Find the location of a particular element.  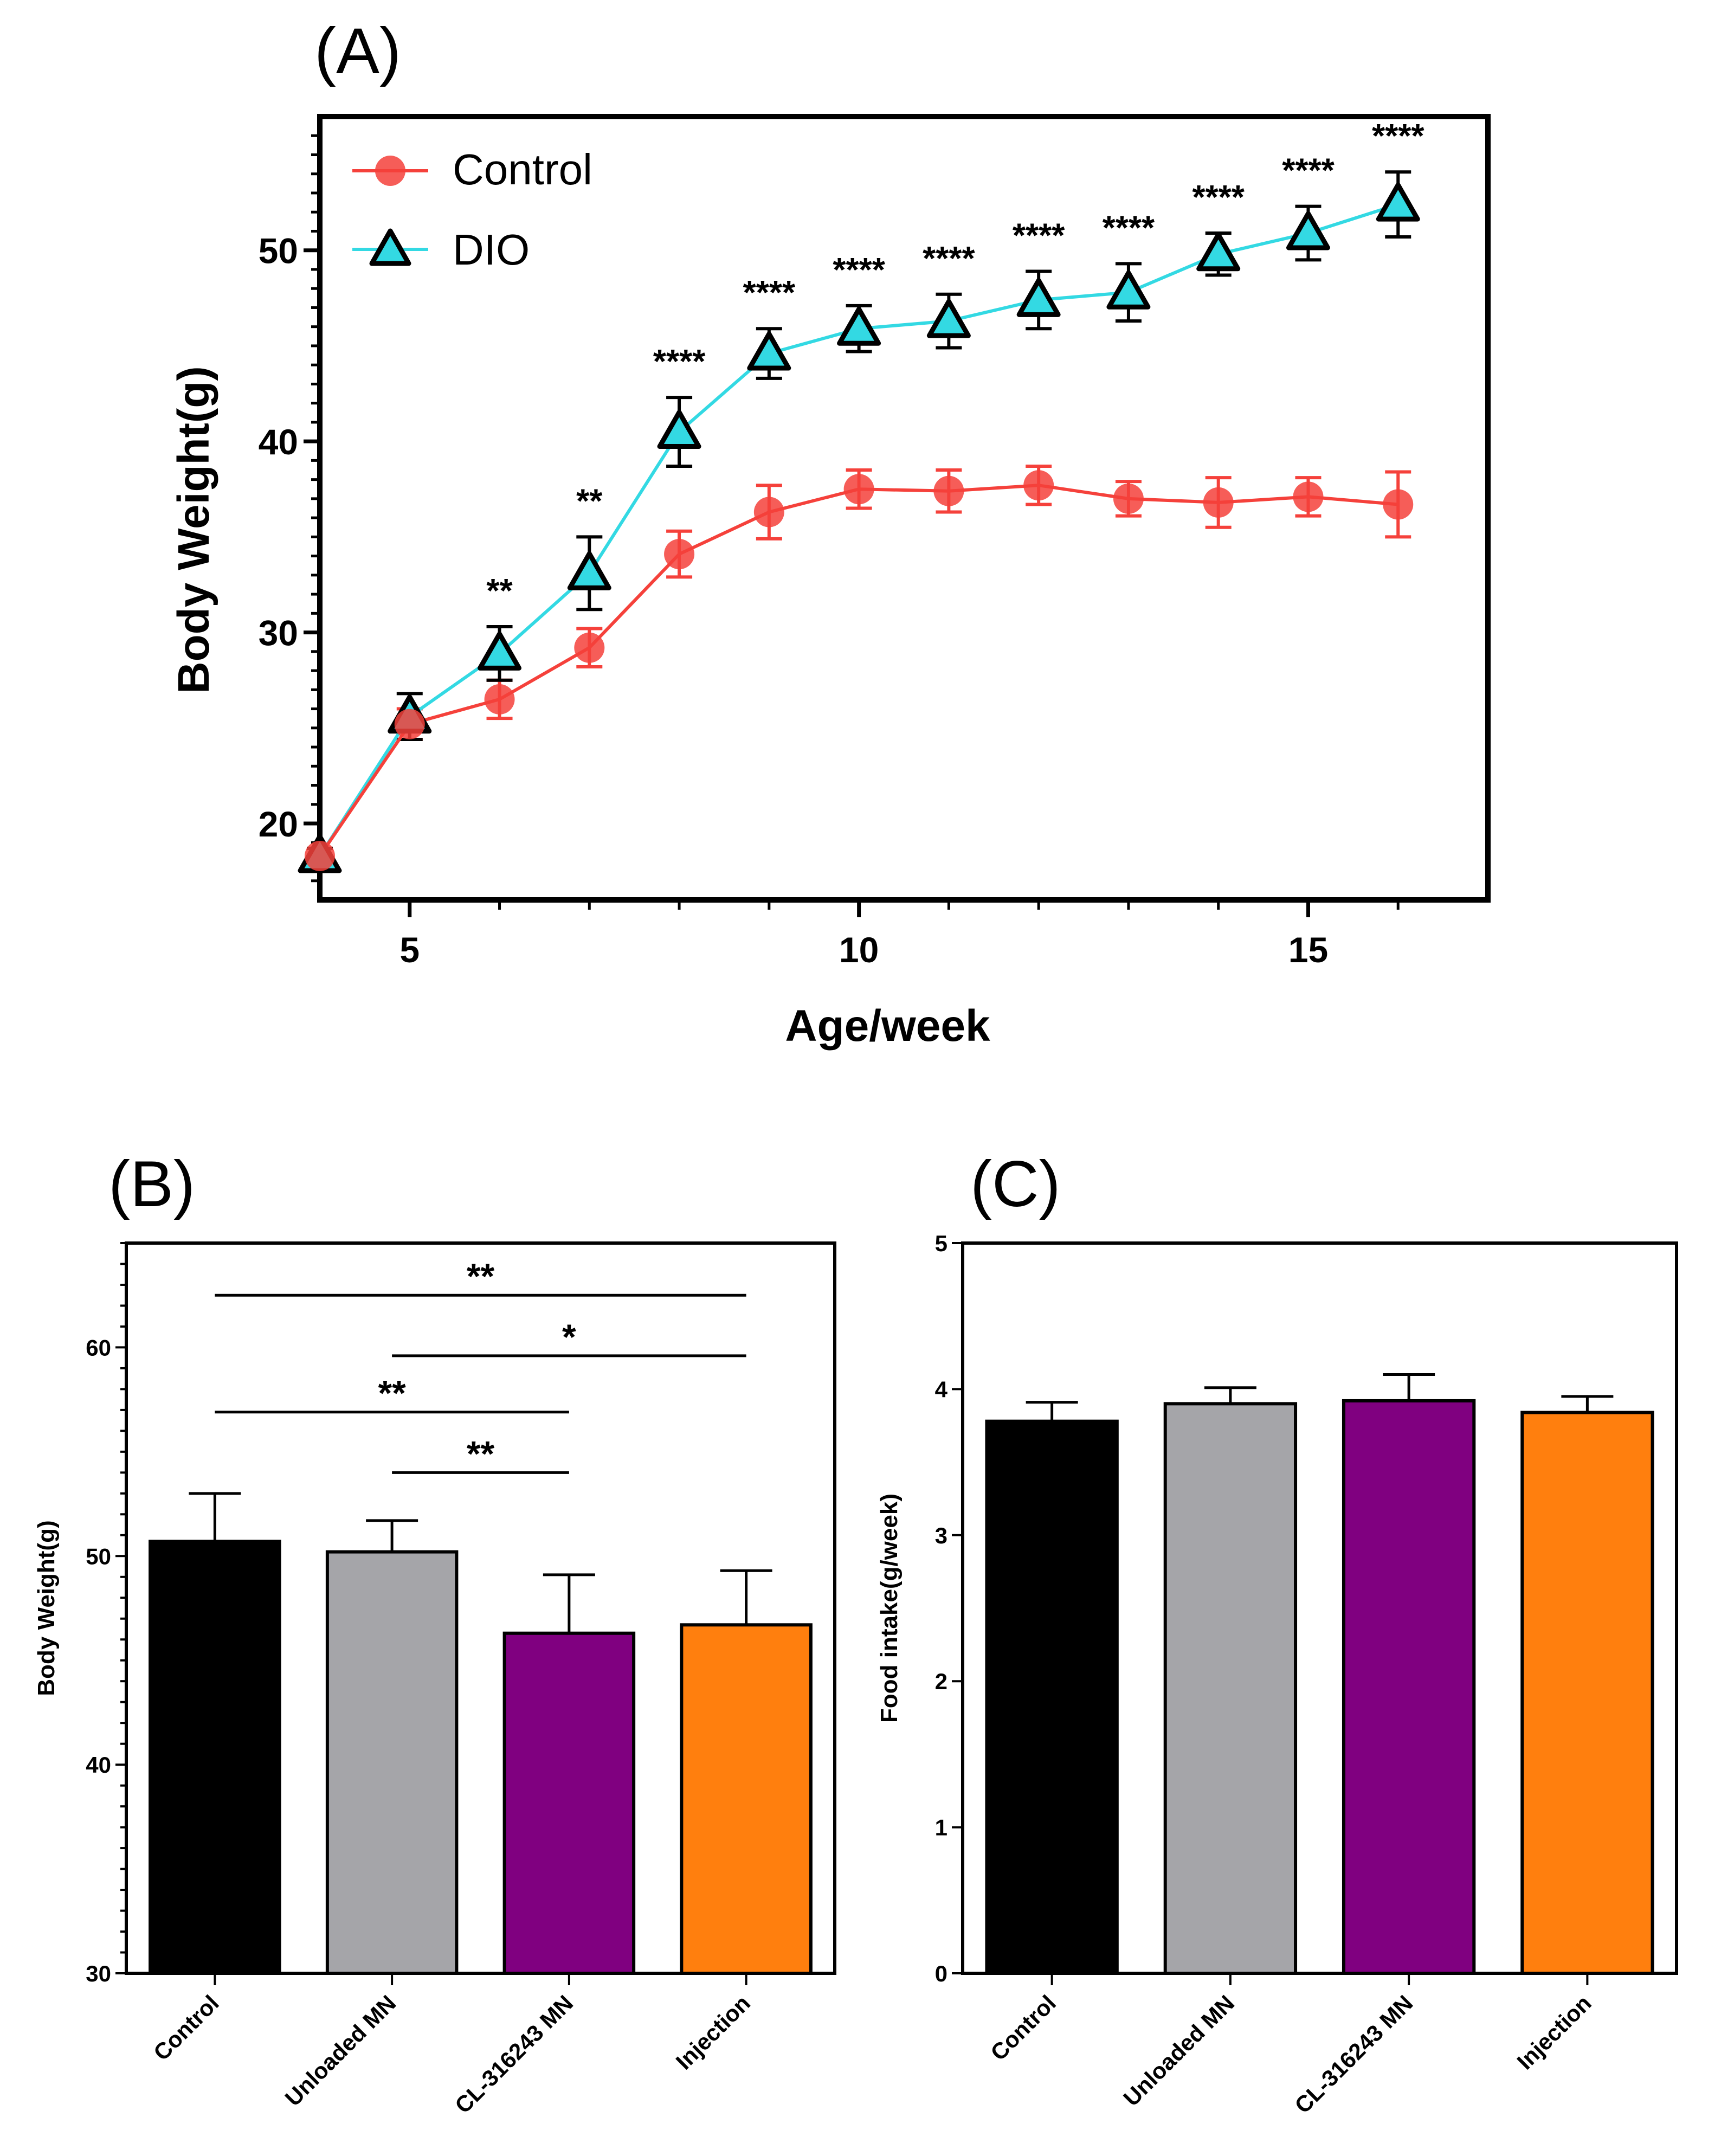

panel-a-y-tick-label: 40 is located at coordinates (278, 442).